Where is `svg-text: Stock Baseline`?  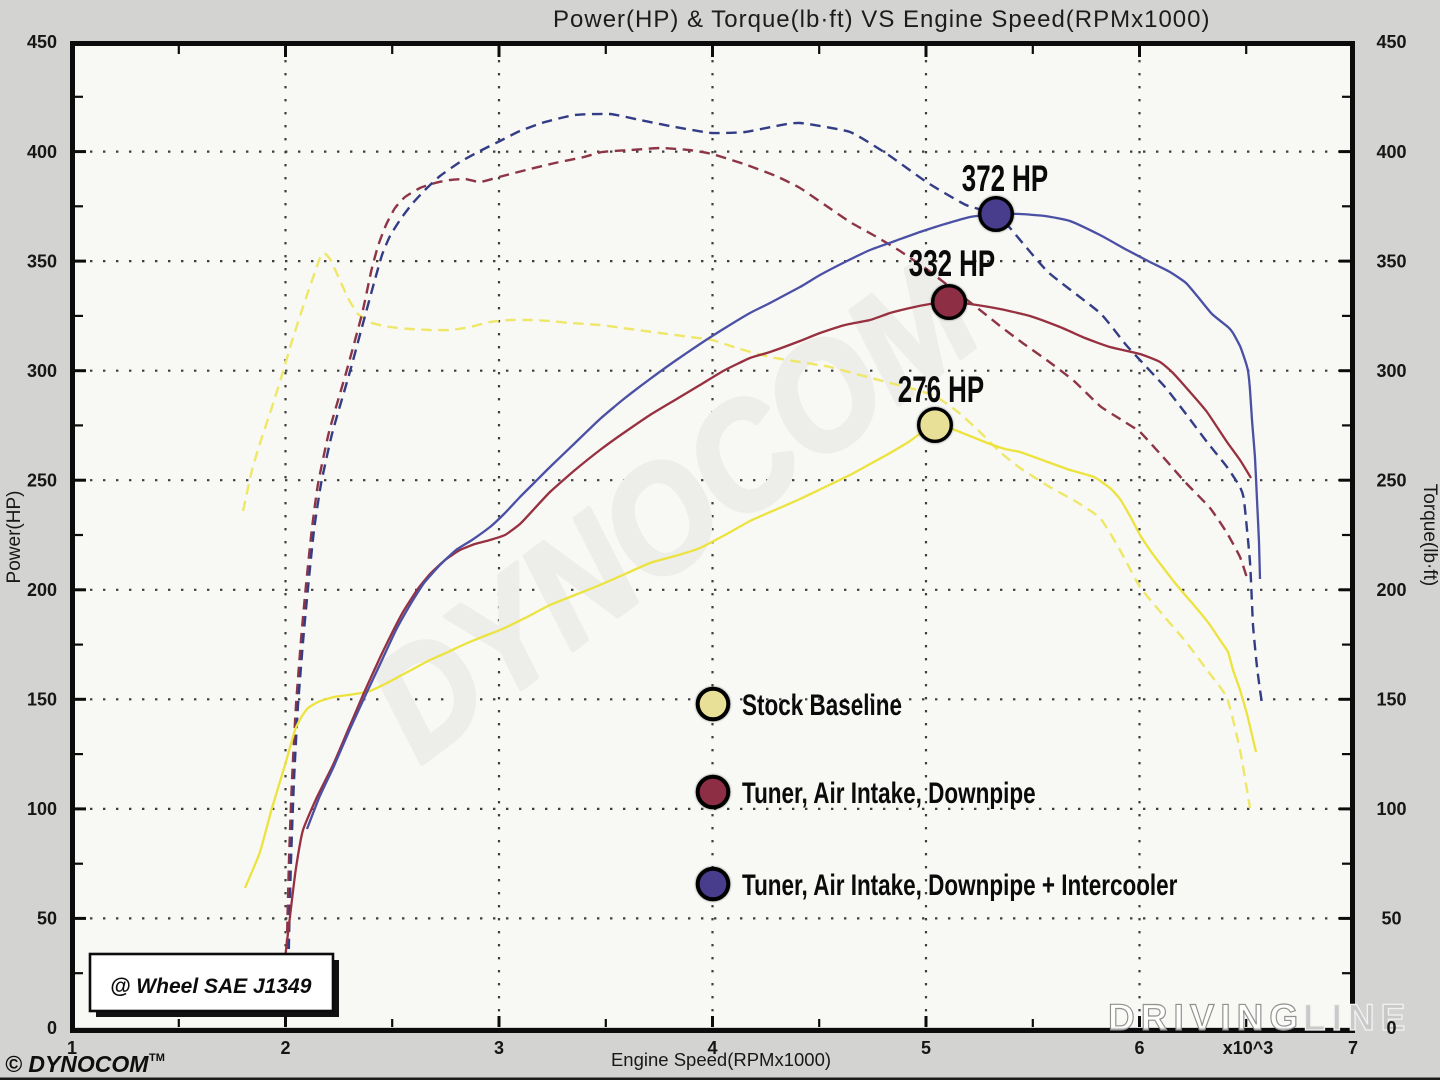
svg-text: Stock Baseline is located at coordinates (822, 705).